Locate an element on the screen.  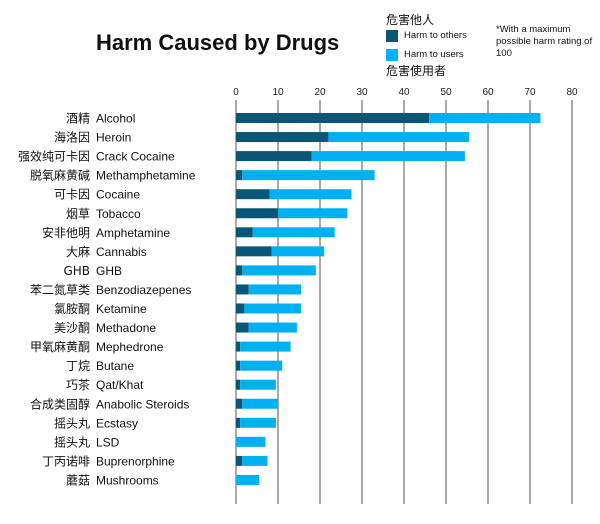
bar-heroin-others is located at coordinates (282, 137).